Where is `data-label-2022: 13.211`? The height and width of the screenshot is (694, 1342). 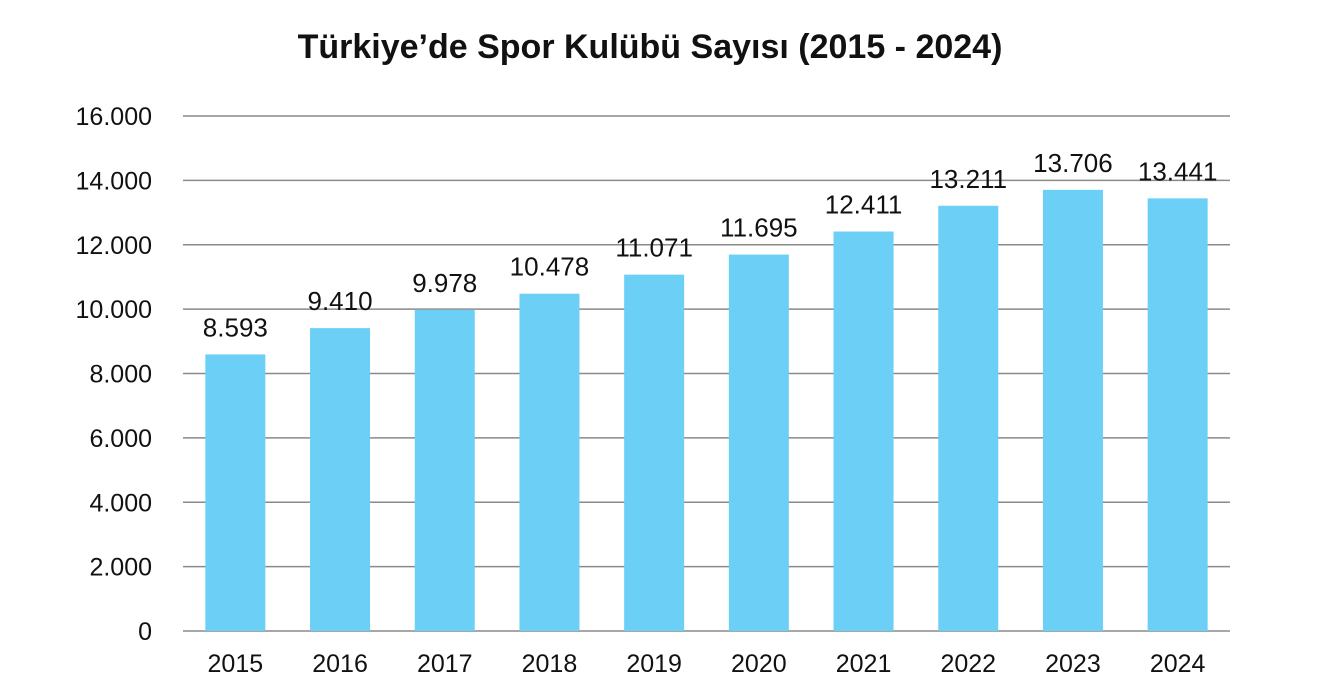 data-label-2022: 13.211 is located at coordinates (968, 179).